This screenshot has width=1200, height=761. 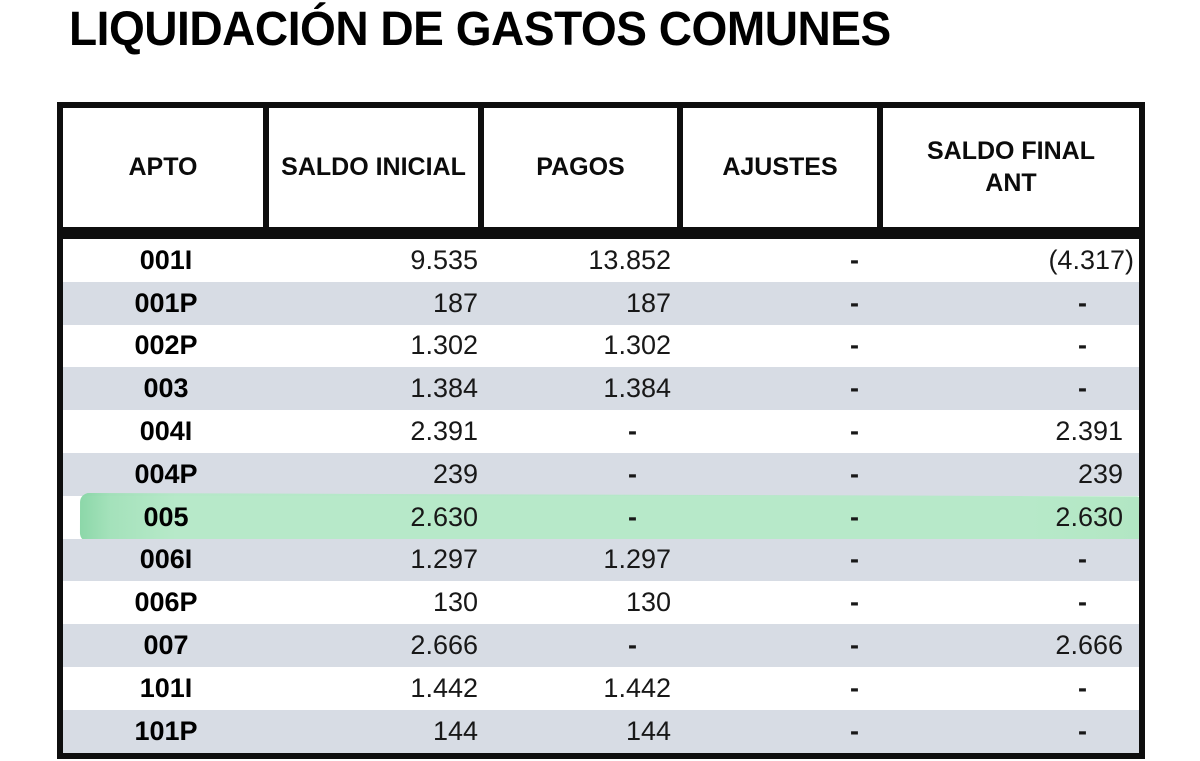 I want to click on table-row: 003 1.384 1.384 - -, so click(x=601, y=389).